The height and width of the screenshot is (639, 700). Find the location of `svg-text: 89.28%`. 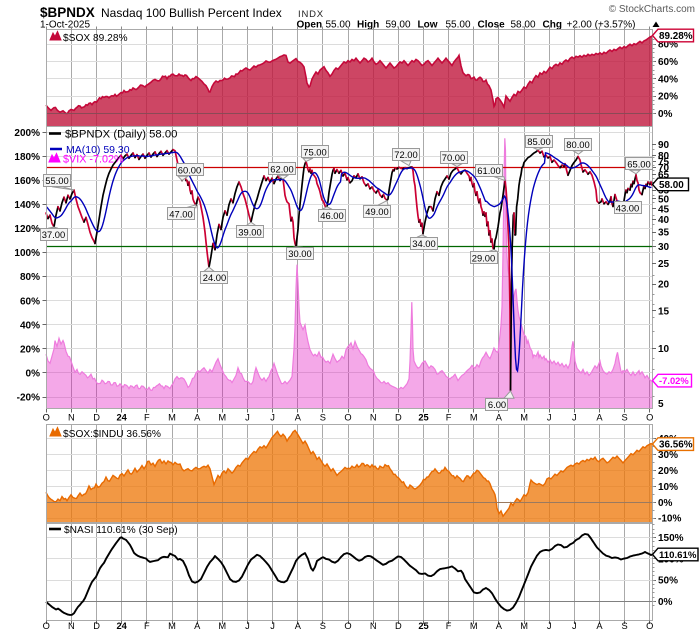

svg-text: 89.28% is located at coordinates (676, 36).